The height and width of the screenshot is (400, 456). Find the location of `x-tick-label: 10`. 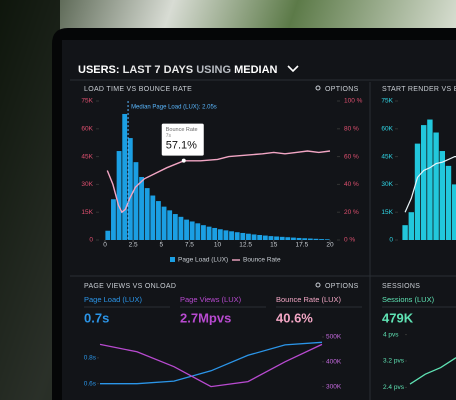

x-tick-label: 10 is located at coordinates (218, 245).